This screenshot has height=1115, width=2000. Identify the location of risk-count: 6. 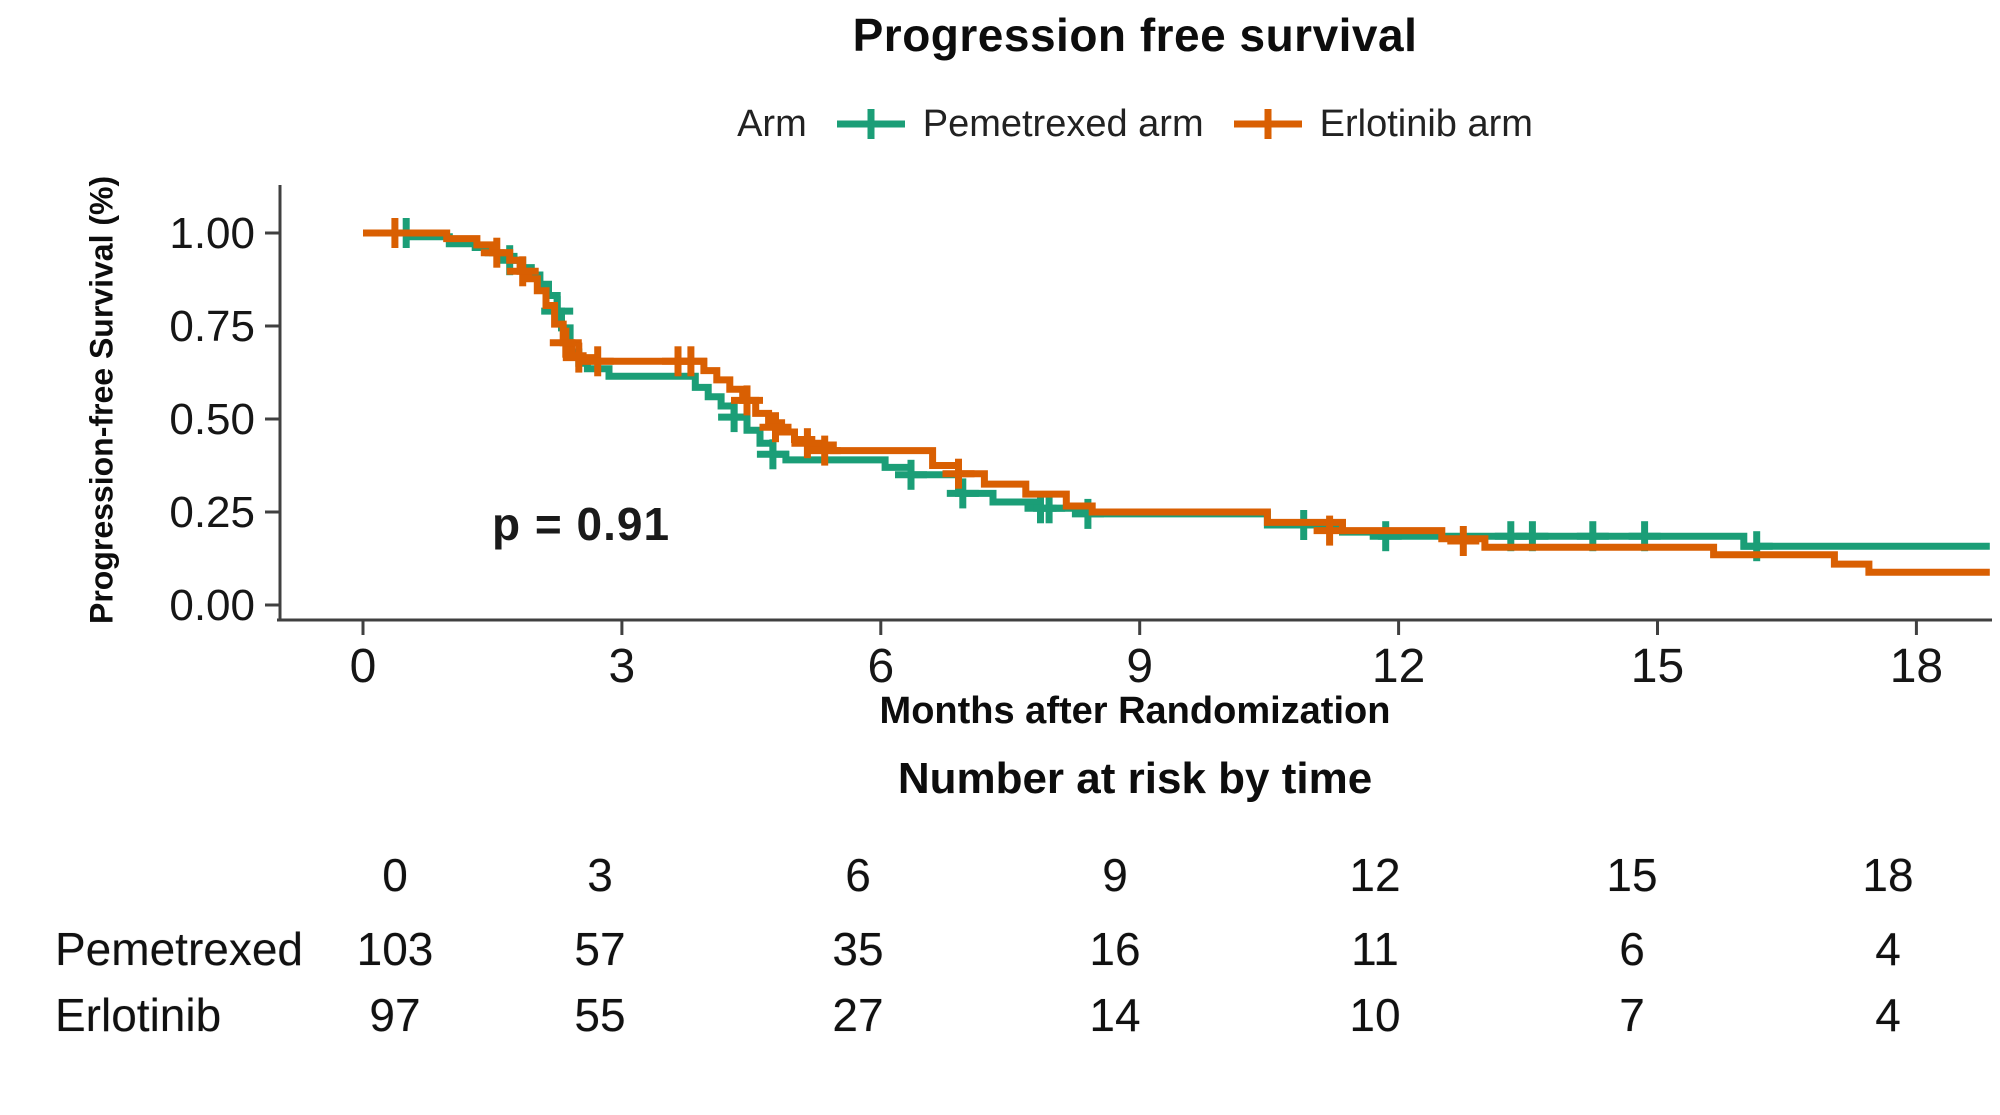
(1632, 949).